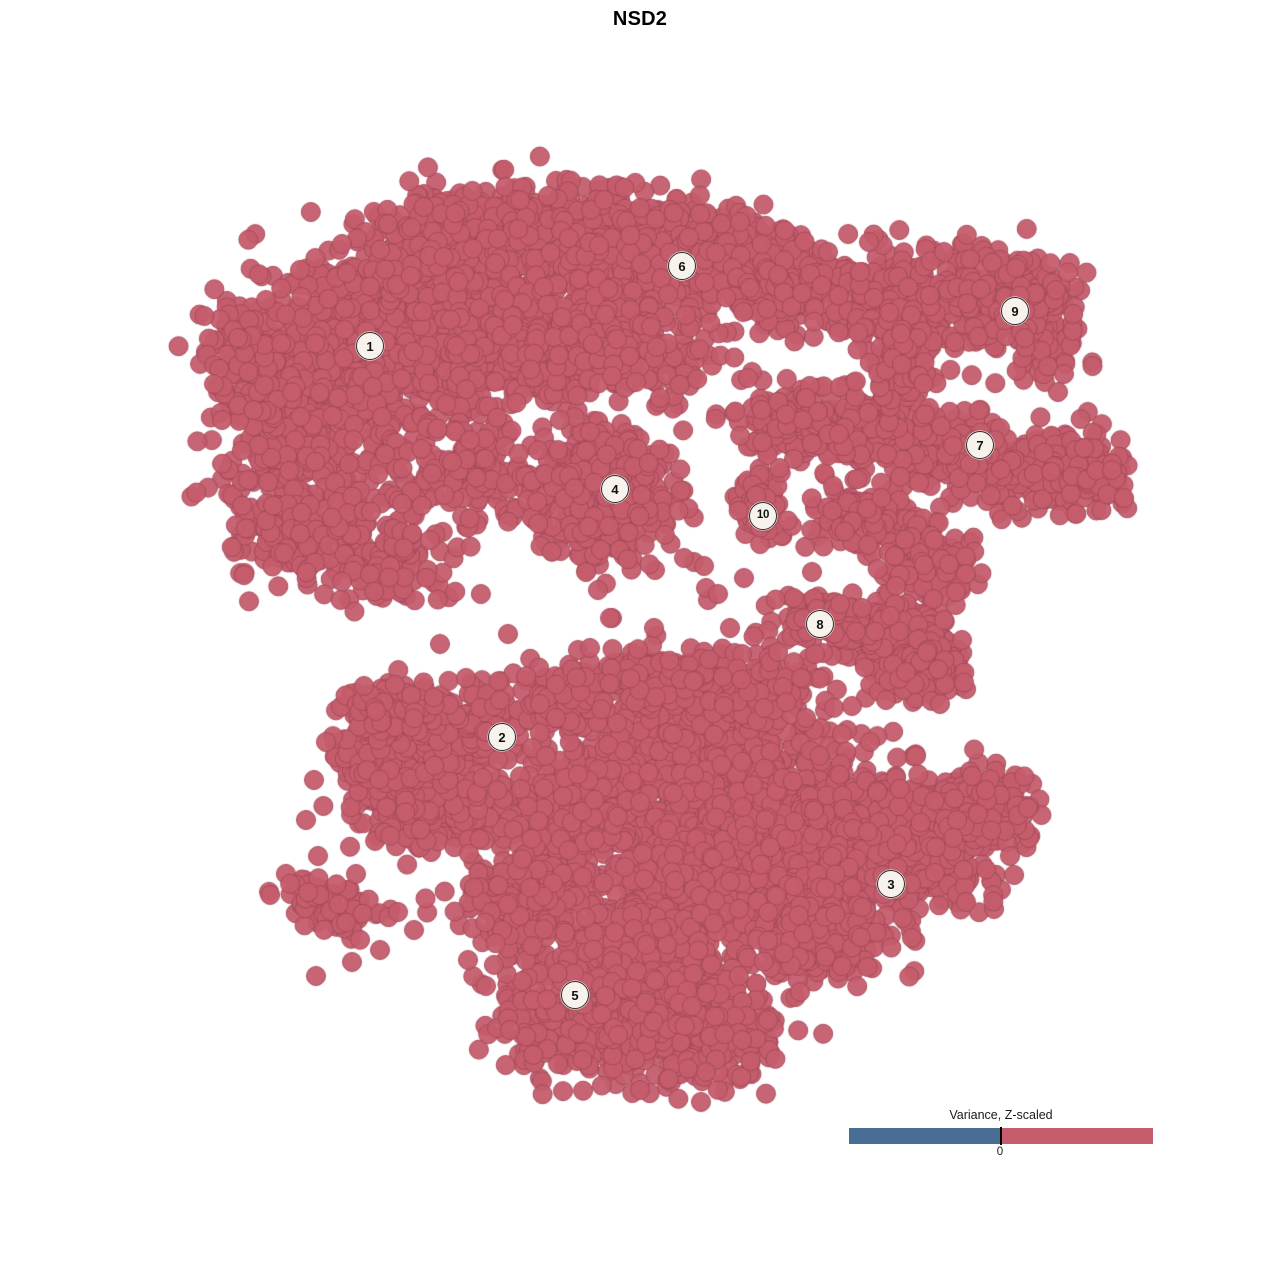 The width and height of the screenshot is (1280, 1280). I want to click on legend-colorbar: 0, so click(1001, 1142).